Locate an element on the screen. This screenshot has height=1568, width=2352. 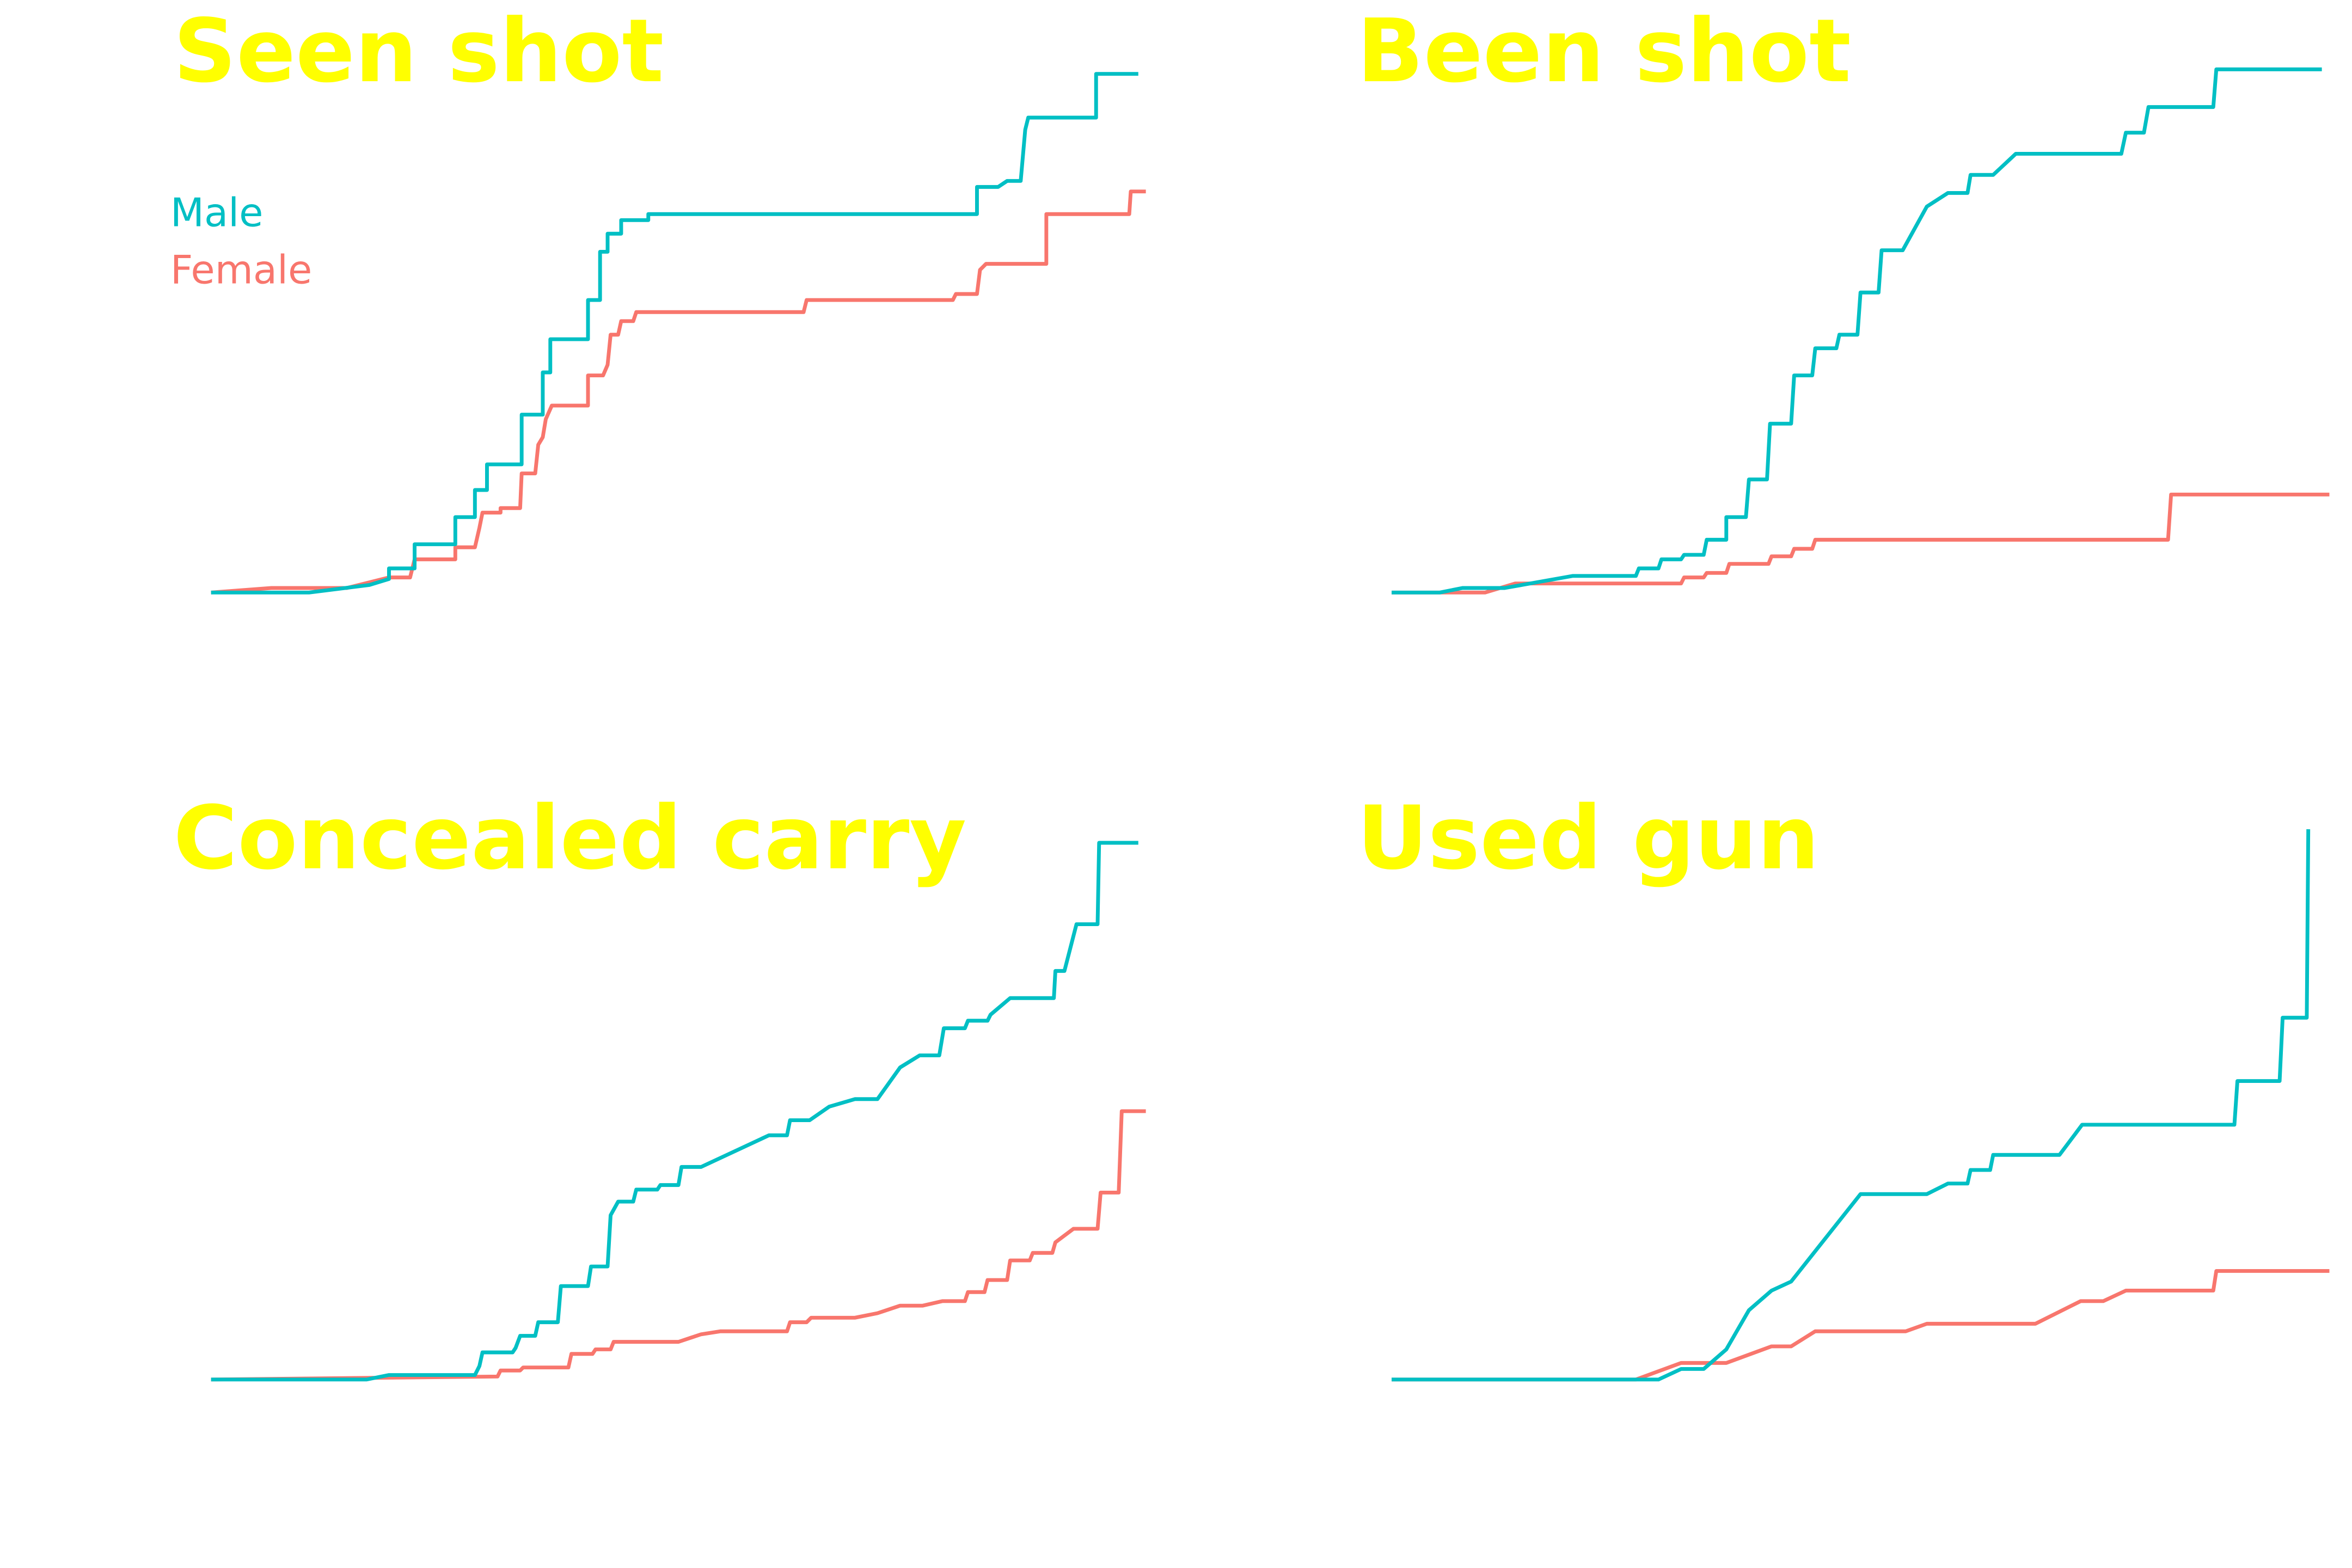
chart-title: Seen shot is located at coordinates (418, 51).